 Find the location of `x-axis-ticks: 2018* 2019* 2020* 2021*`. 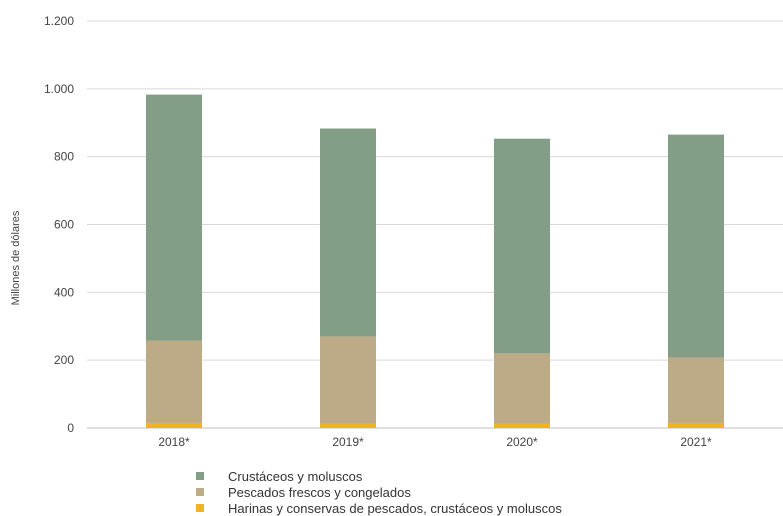

x-axis-ticks: 2018* 2019* 2020* 2021* is located at coordinates (435, 442).